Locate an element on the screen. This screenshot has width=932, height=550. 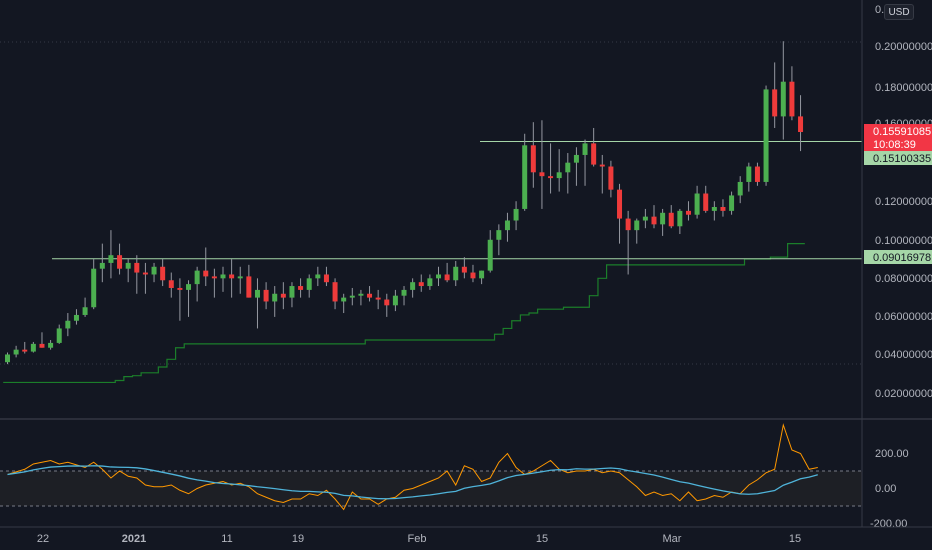
price-tick: 0.20000000 is located at coordinates (903, 47).